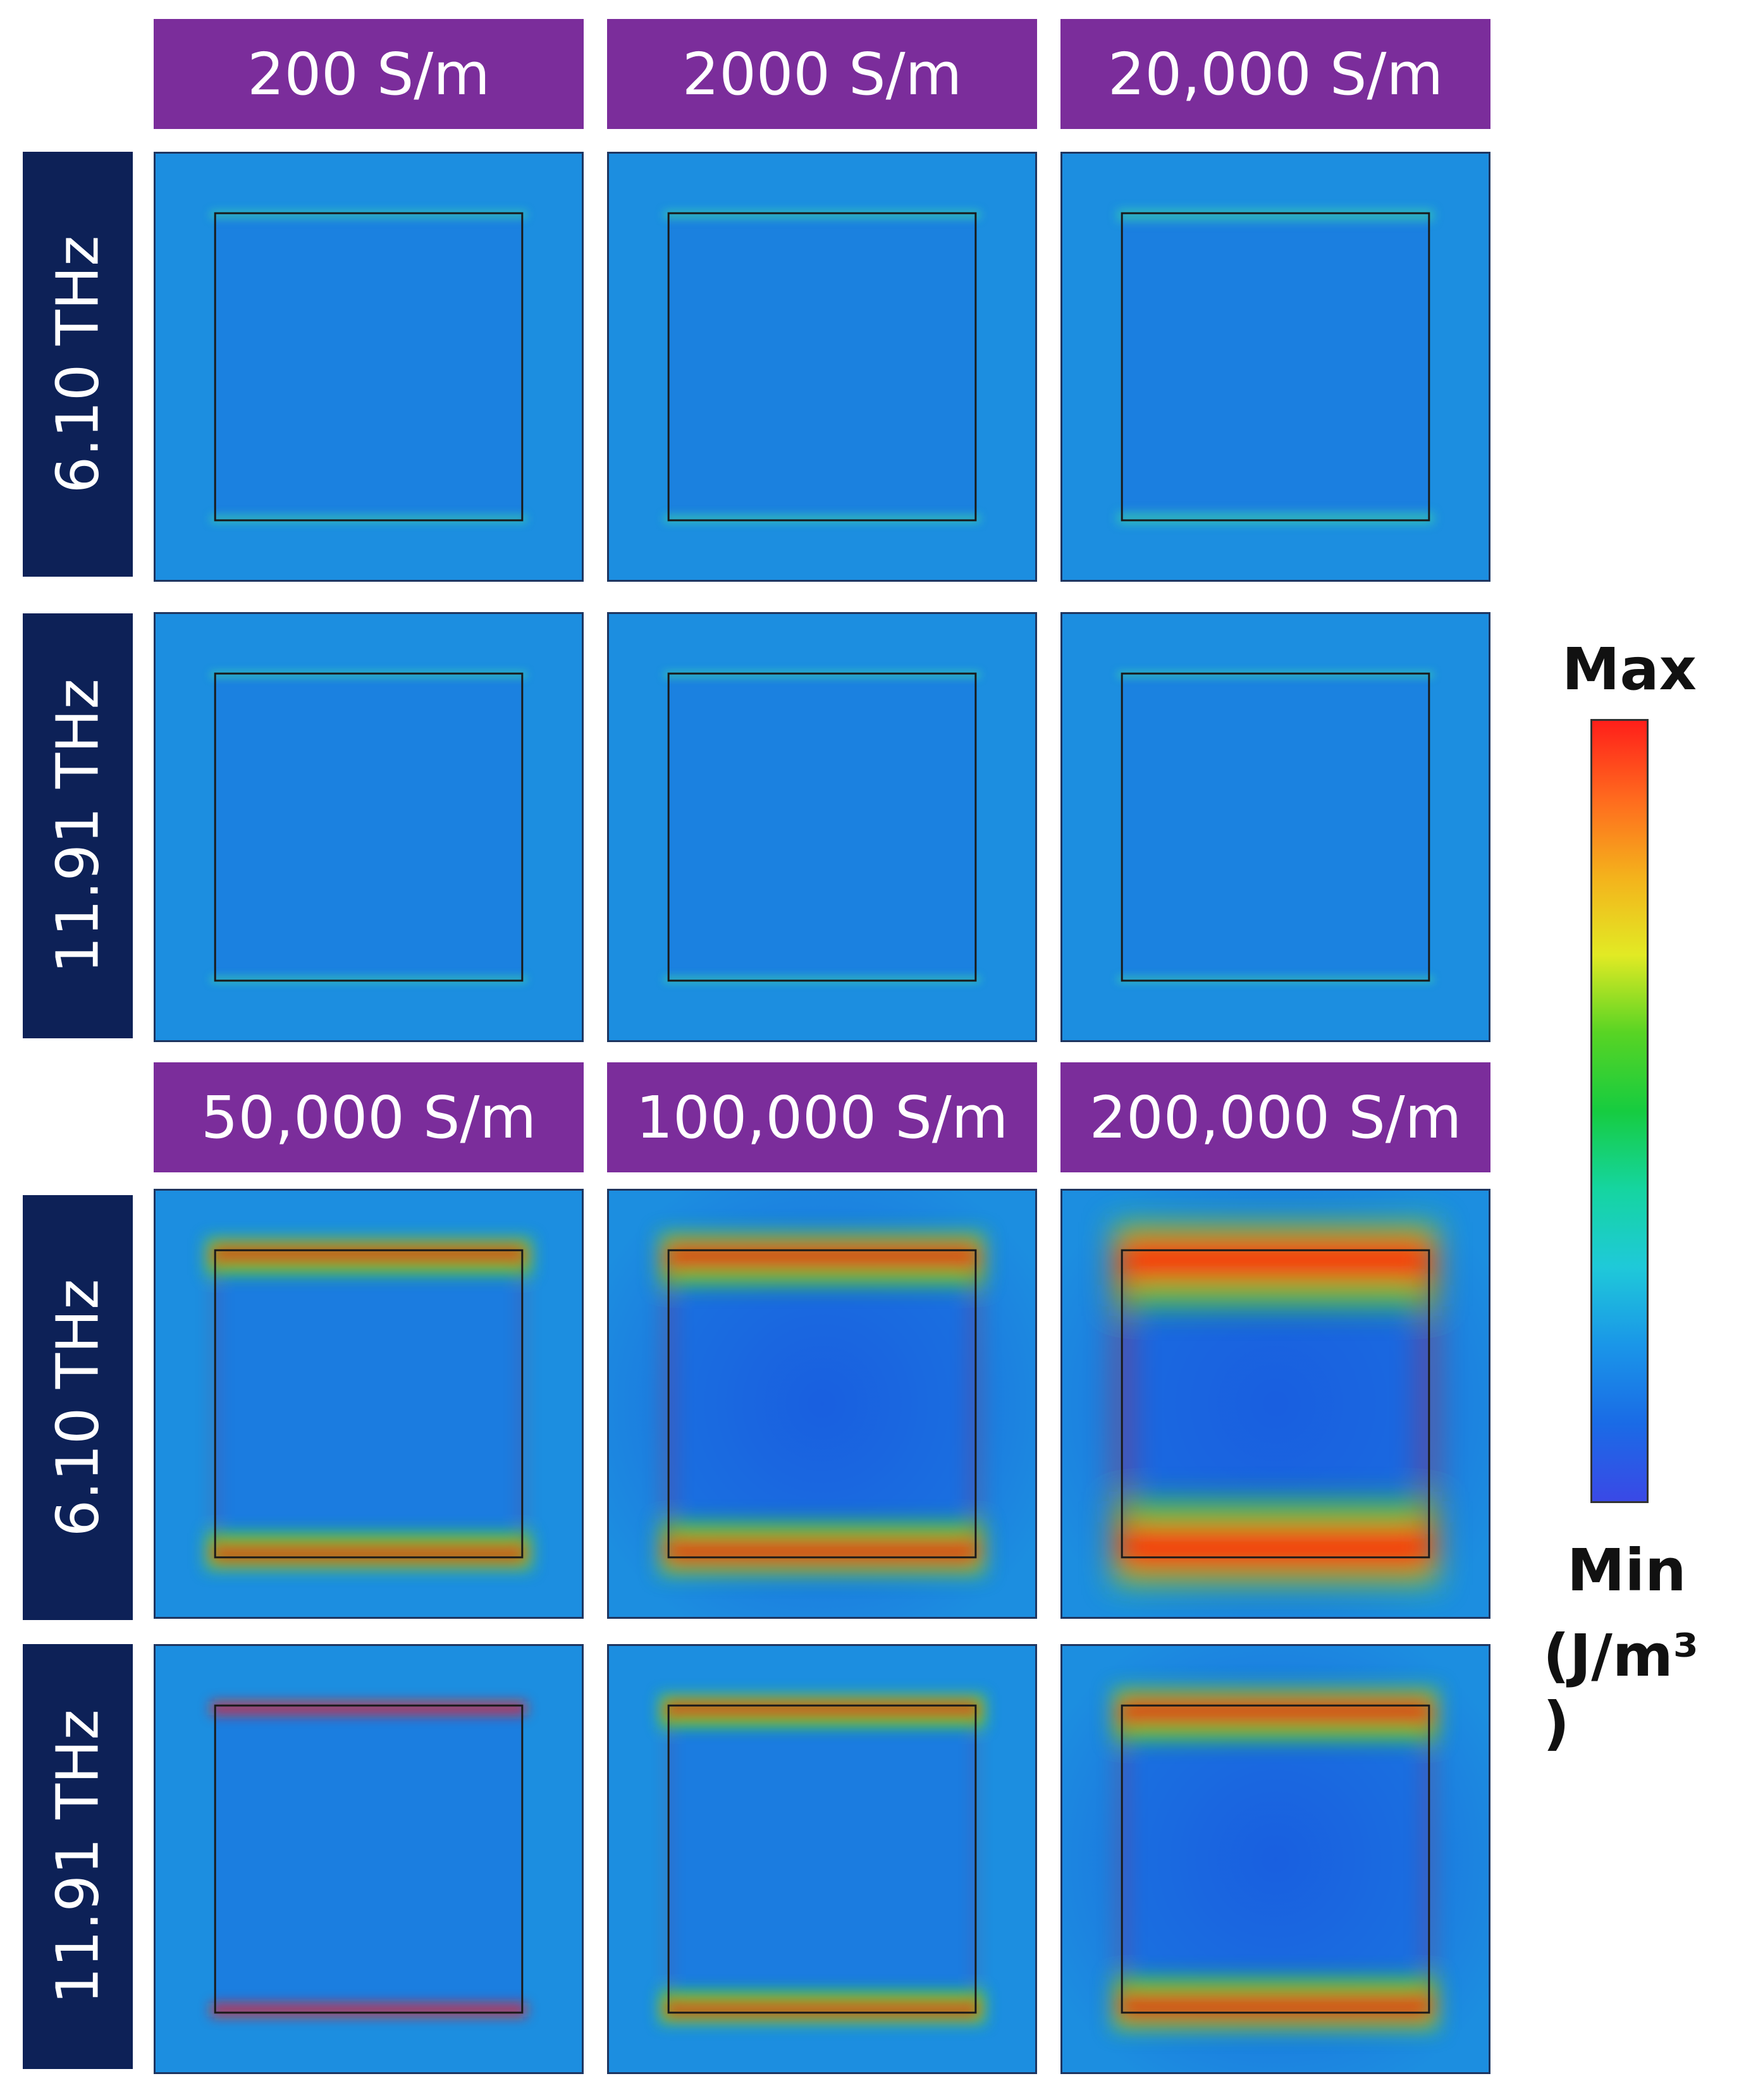 The width and height of the screenshot is (1739, 2100). What do you see at coordinates (369, 74) in the screenshot?
I see `column-header-200: 200 S/m` at bounding box center [369, 74].